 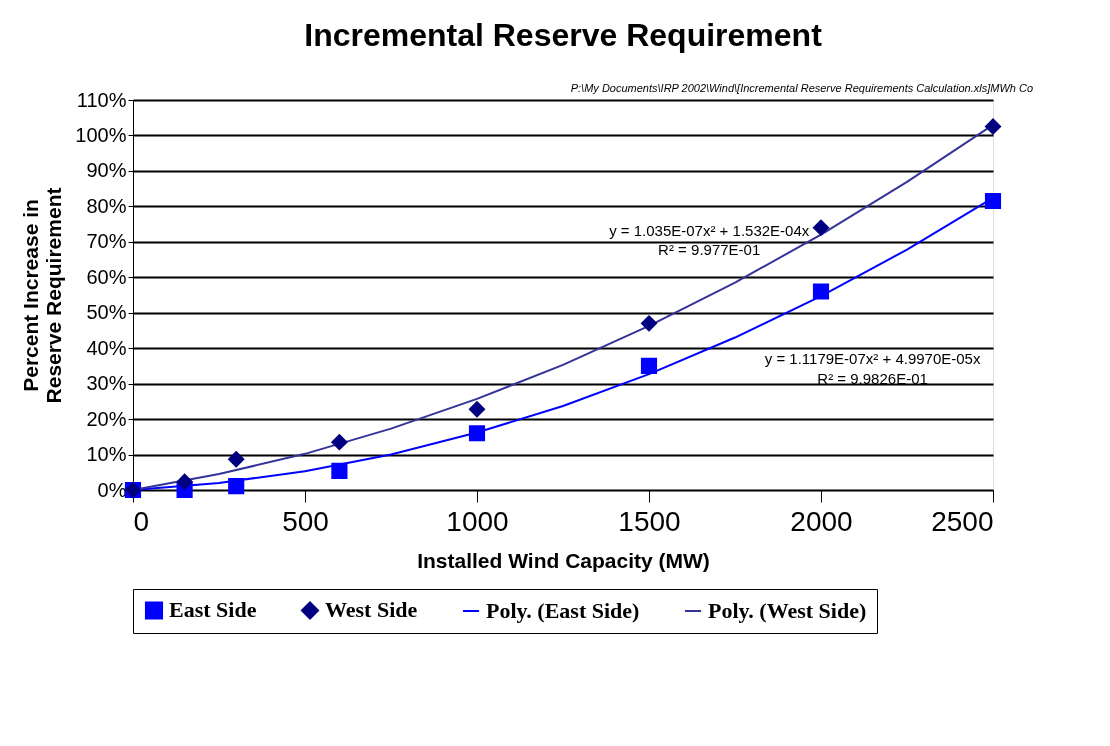 I want to click on y-tick-label: 30%, so click(x=106, y=383).